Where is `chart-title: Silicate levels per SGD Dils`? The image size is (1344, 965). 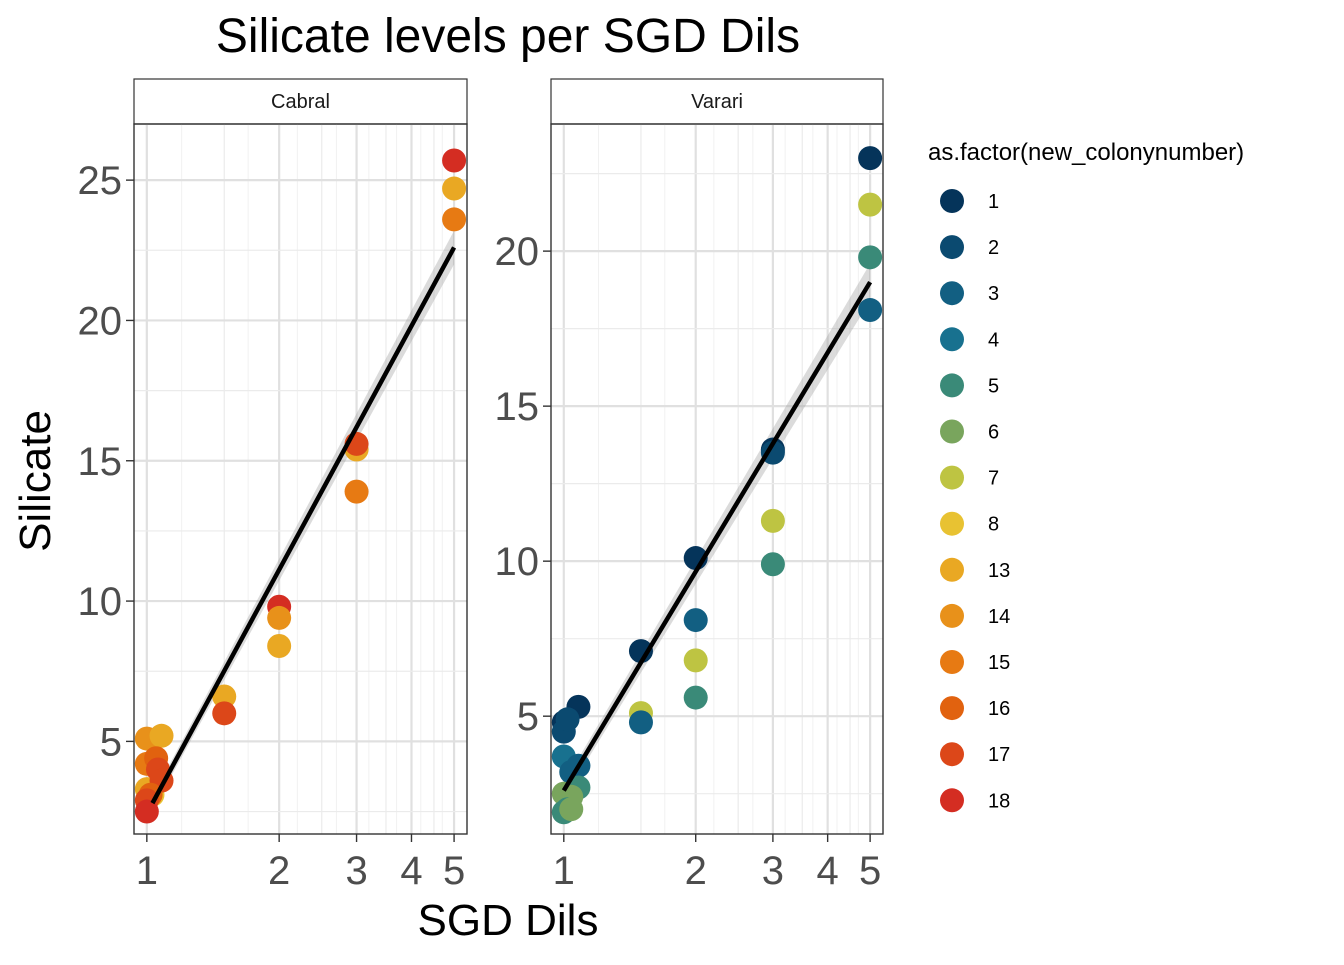 chart-title: Silicate levels per SGD Dils is located at coordinates (508, 36).